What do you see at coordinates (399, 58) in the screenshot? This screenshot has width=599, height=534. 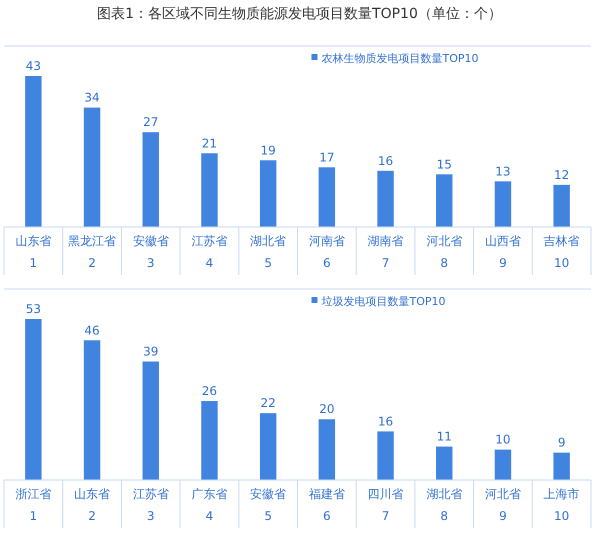 I see `legend-label: 农林生物质发电项目数量TOP10` at bounding box center [399, 58].